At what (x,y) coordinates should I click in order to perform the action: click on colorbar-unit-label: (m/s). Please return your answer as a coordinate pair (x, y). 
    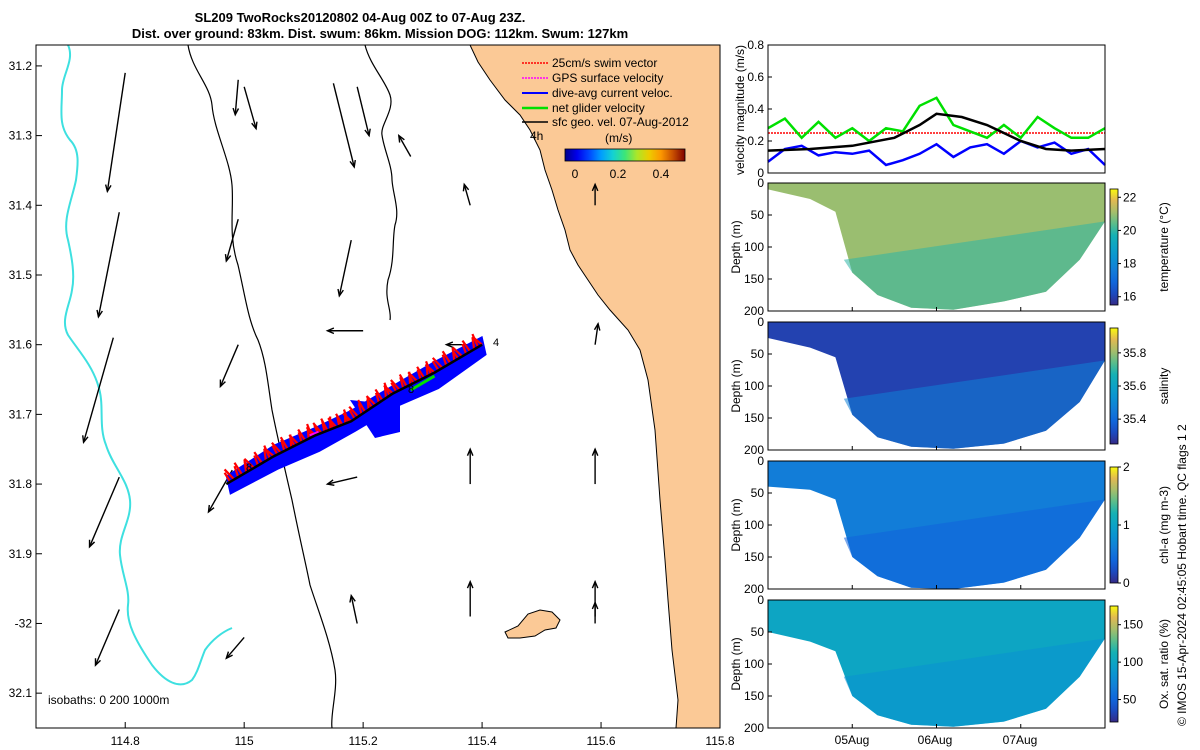
    Looking at the image, I should click on (618, 138).